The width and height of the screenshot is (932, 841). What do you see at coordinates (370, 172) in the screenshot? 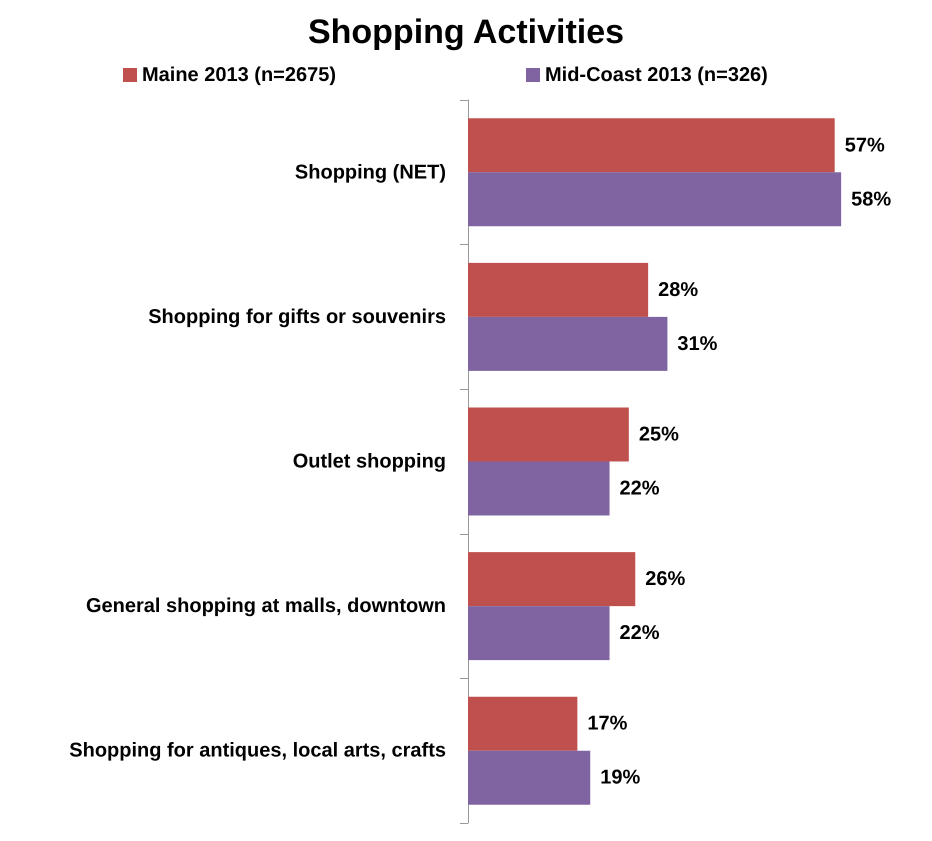
I see `y-tick-label: Shopping (NET)` at bounding box center [370, 172].